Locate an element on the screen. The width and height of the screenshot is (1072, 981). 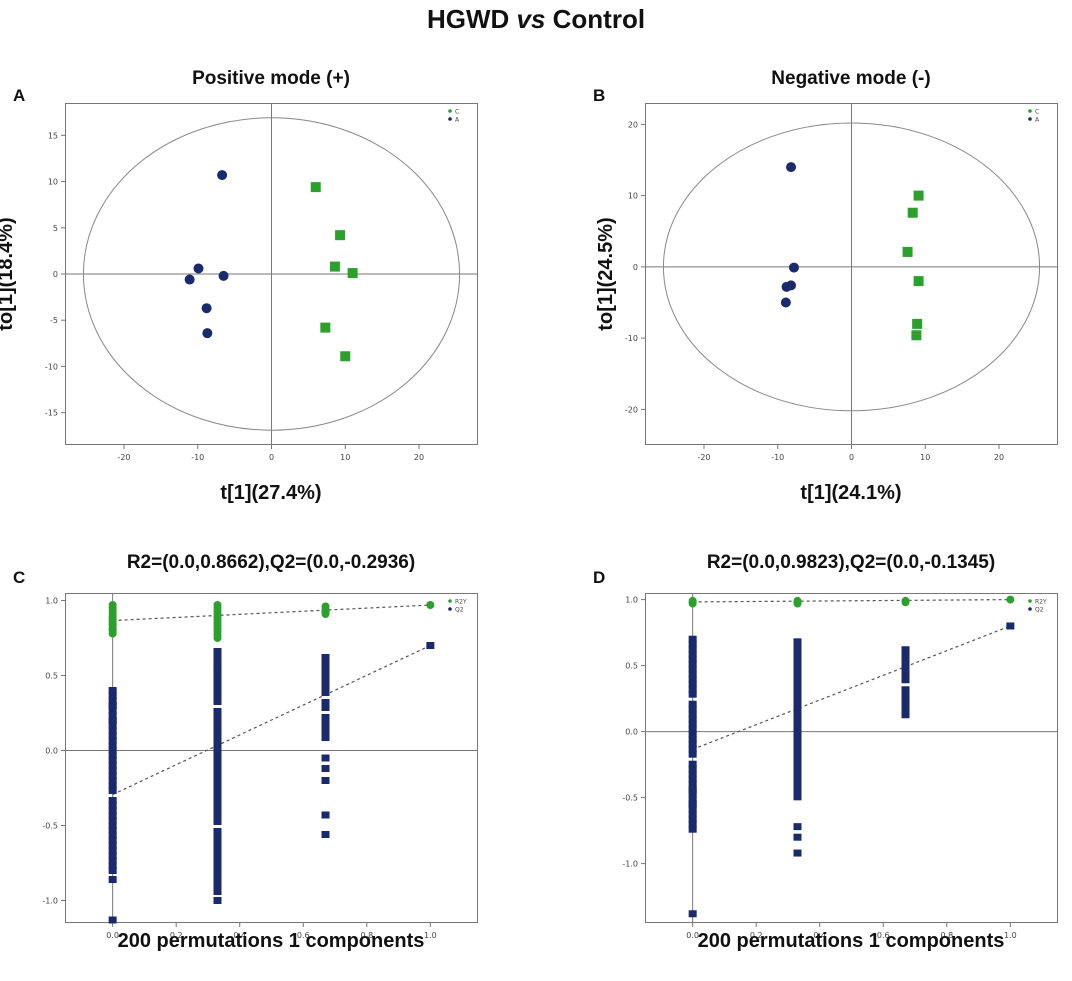
q2-regression-line is located at coordinates (851, 687).